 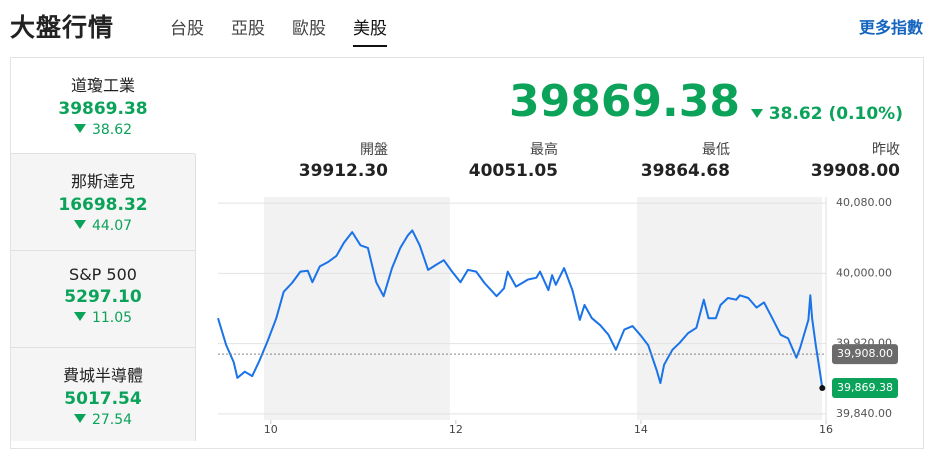 What do you see at coordinates (716, 150) in the screenshot?
I see `stat-label: 最低` at bounding box center [716, 150].